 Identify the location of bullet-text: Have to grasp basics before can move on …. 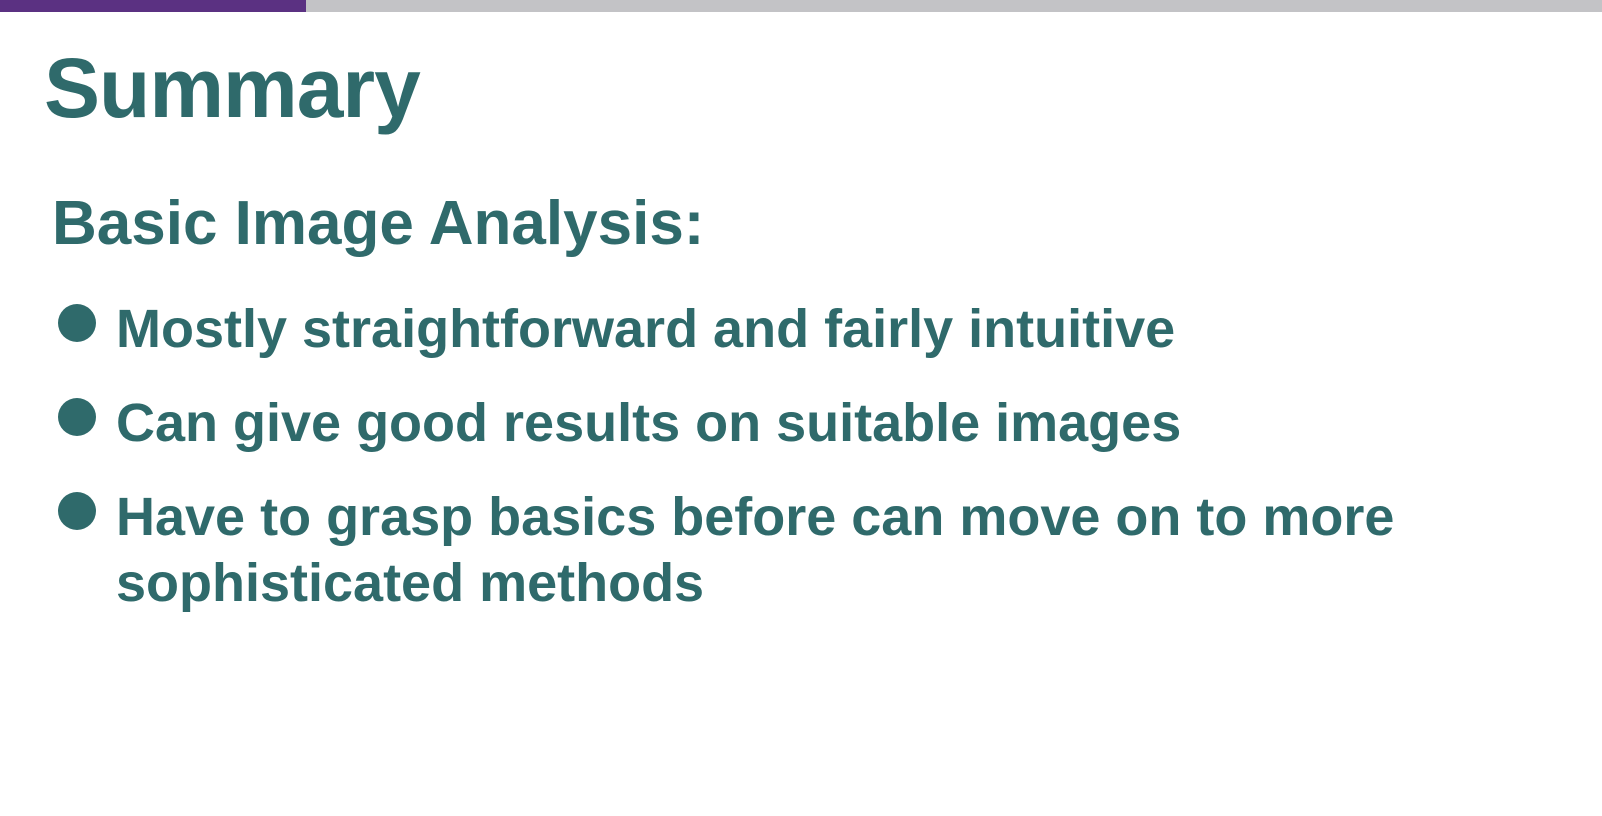
(755, 550).